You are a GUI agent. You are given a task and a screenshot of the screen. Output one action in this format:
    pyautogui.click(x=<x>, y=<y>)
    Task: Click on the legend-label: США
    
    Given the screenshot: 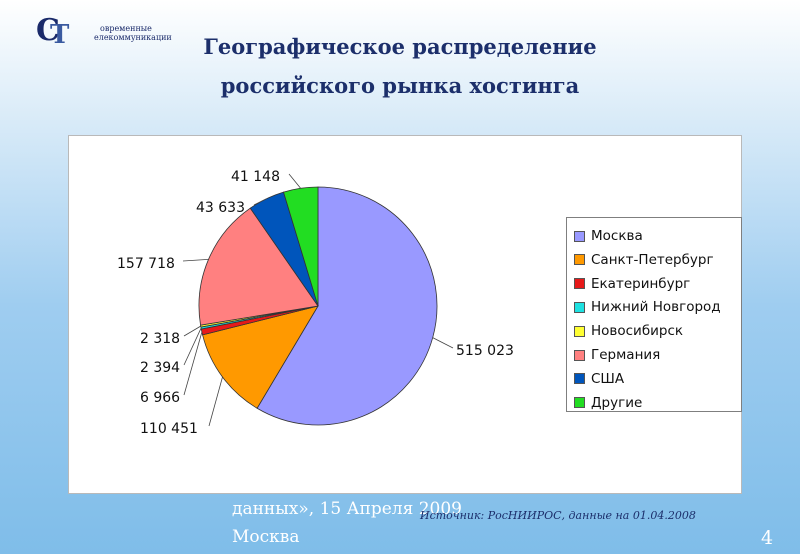 What is the action you would take?
    pyautogui.click(x=608, y=378)
    